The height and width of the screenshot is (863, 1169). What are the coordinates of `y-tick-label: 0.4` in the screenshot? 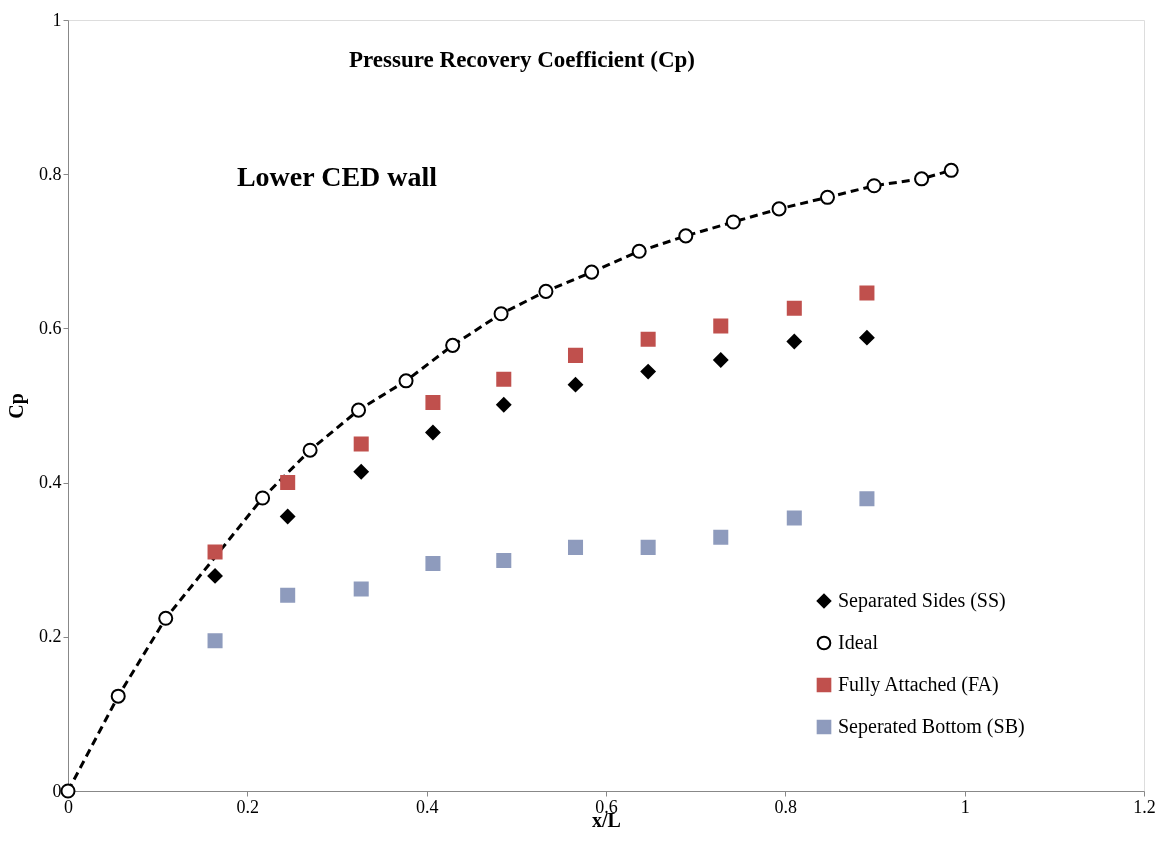 It's located at (50, 482).